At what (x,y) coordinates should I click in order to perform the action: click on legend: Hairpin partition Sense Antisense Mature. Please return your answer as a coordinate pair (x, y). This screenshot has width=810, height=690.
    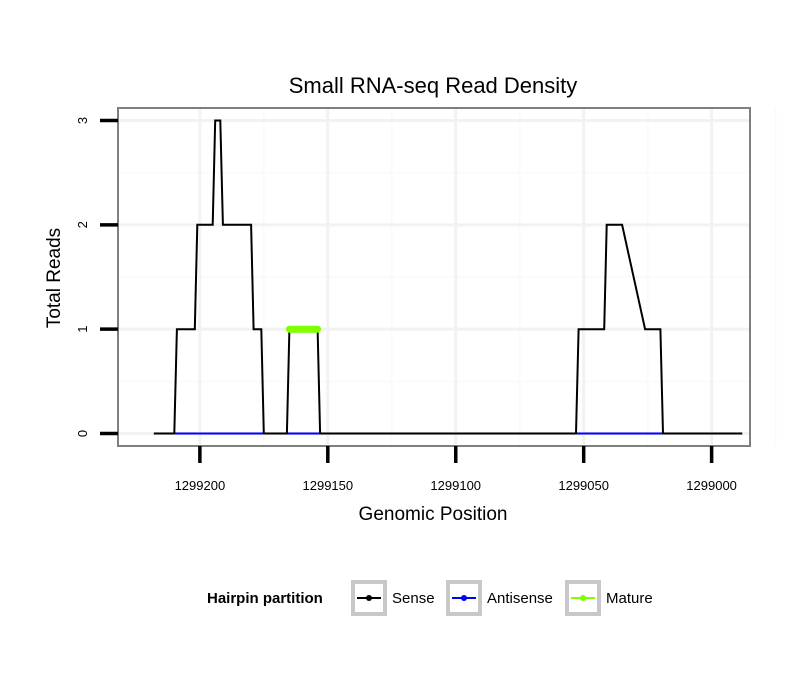
    Looking at the image, I should click on (430, 598).